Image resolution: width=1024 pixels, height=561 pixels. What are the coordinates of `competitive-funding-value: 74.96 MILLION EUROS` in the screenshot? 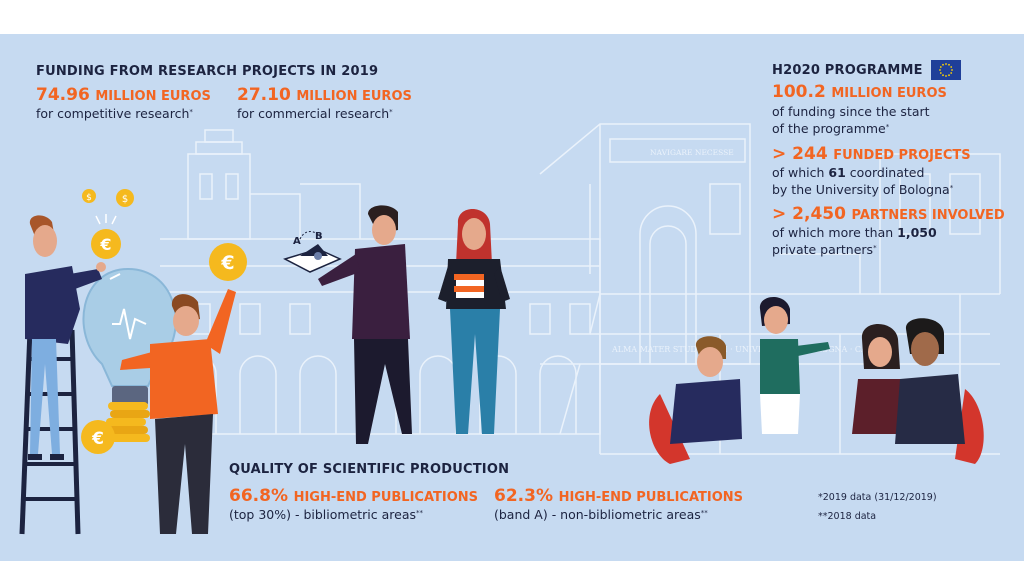 It's located at (123, 95).